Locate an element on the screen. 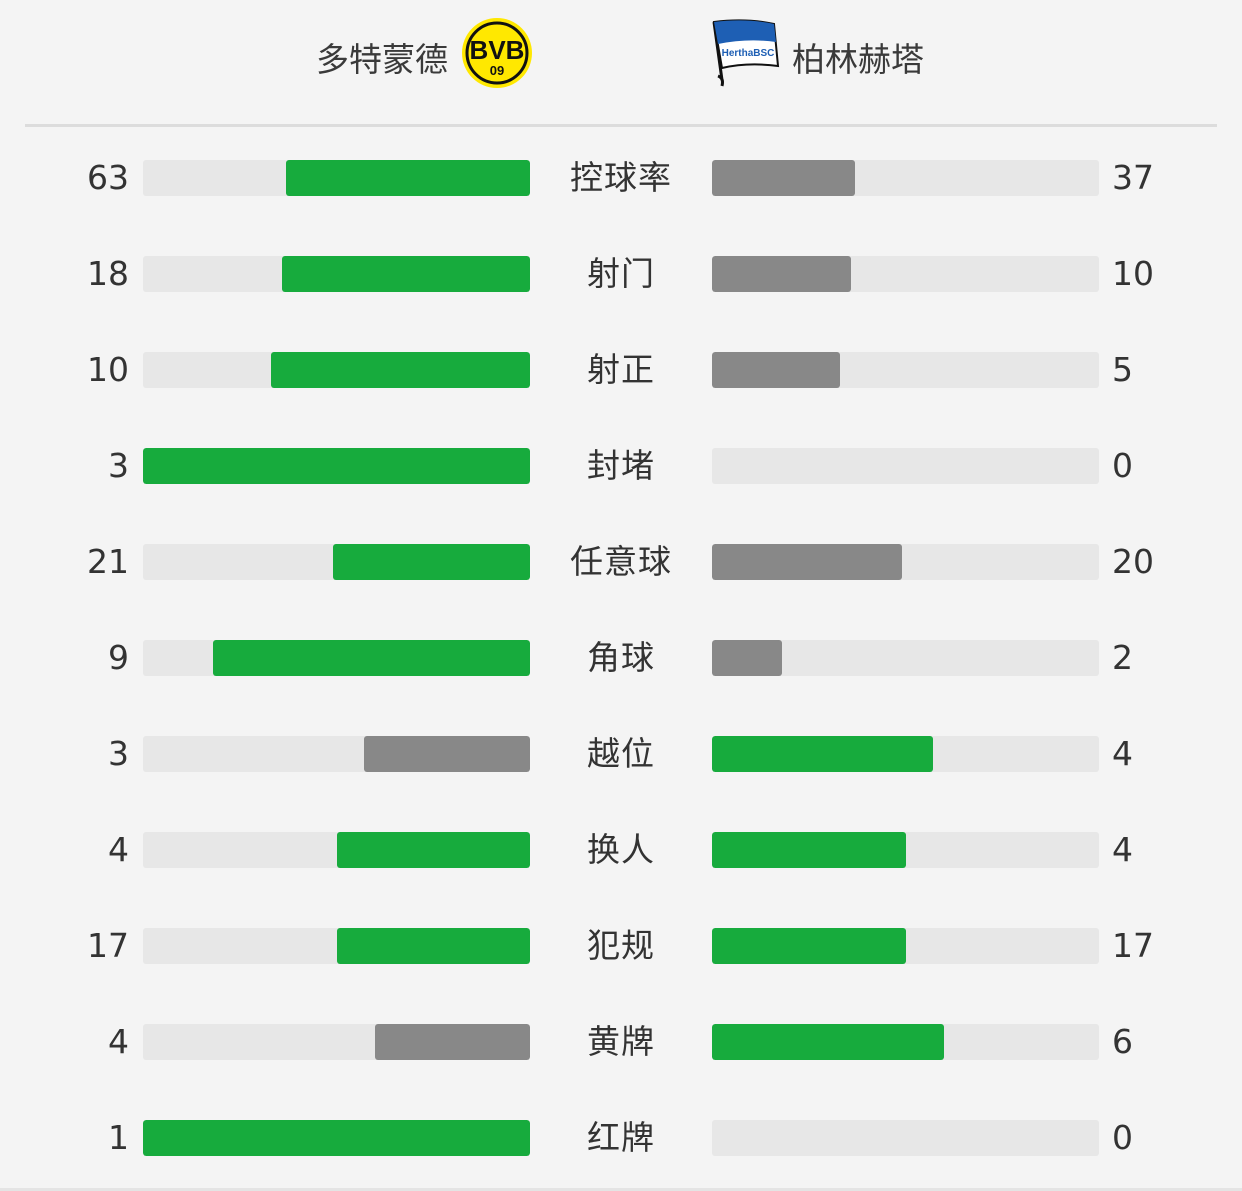 The image size is (1242, 1191). stat-row: 18 射门 10 is located at coordinates (621, 274).